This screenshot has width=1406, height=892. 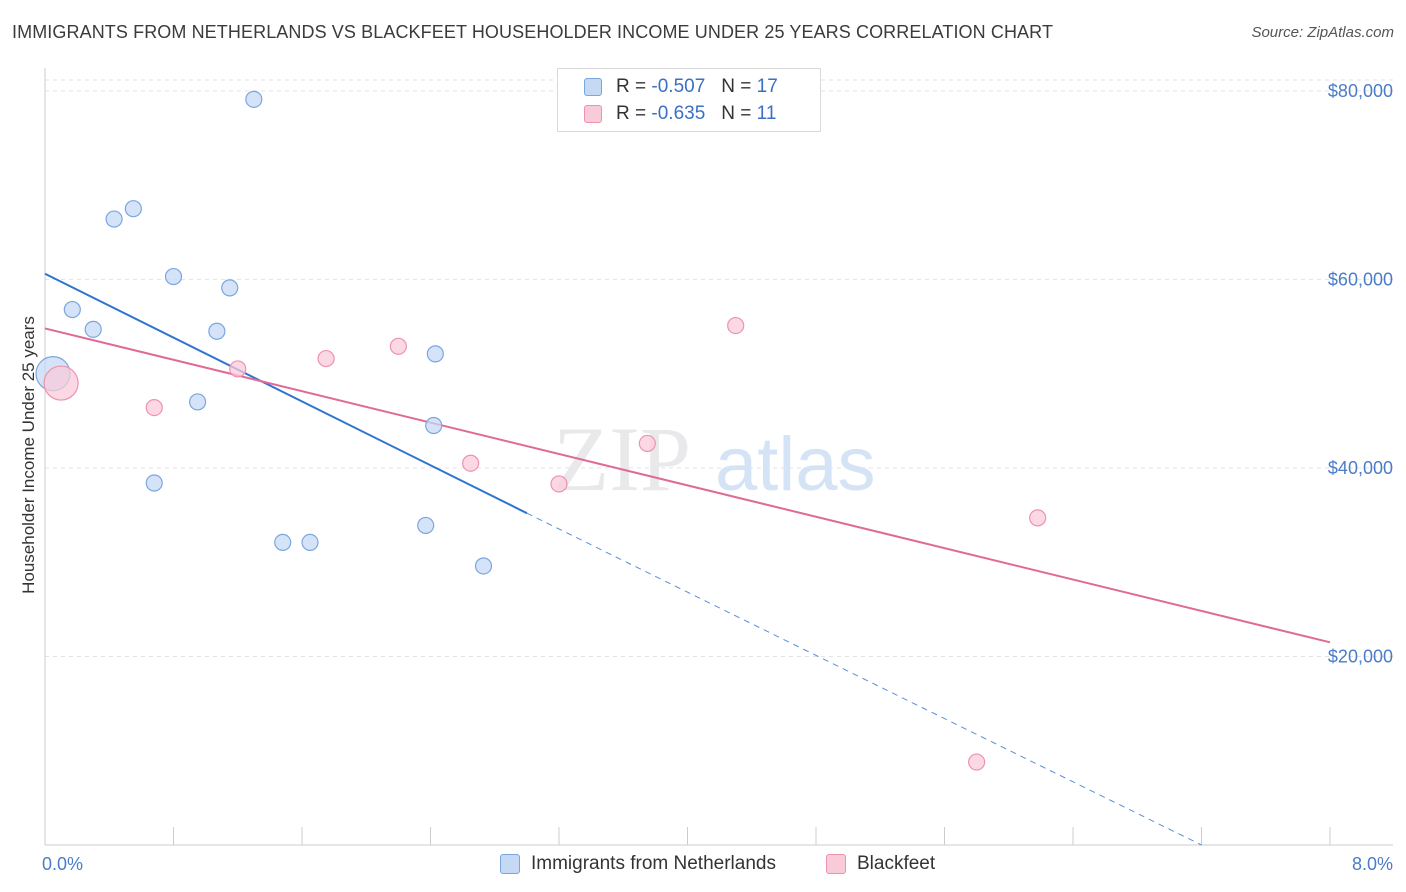 I want to click on x-tick-label: 8.0%, so click(x=1372, y=864).